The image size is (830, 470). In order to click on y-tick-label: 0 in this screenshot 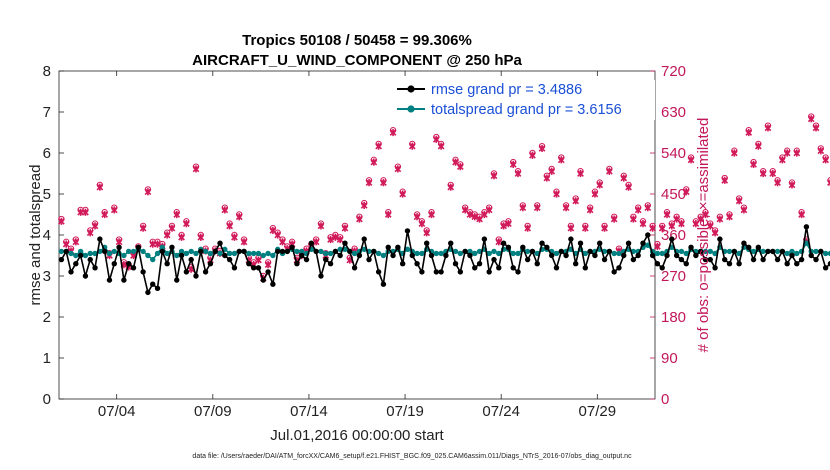, I will do `click(47, 399)`.